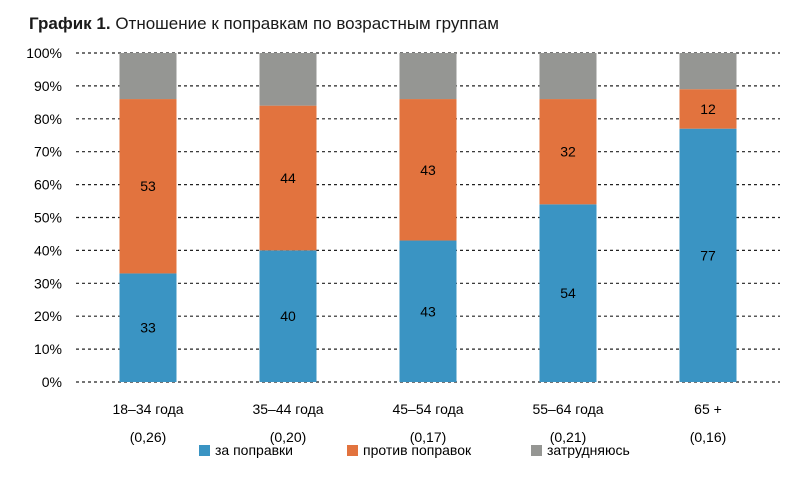 This screenshot has height=500, width=800. I want to click on y-tick-label: 80%, so click(48, 119).